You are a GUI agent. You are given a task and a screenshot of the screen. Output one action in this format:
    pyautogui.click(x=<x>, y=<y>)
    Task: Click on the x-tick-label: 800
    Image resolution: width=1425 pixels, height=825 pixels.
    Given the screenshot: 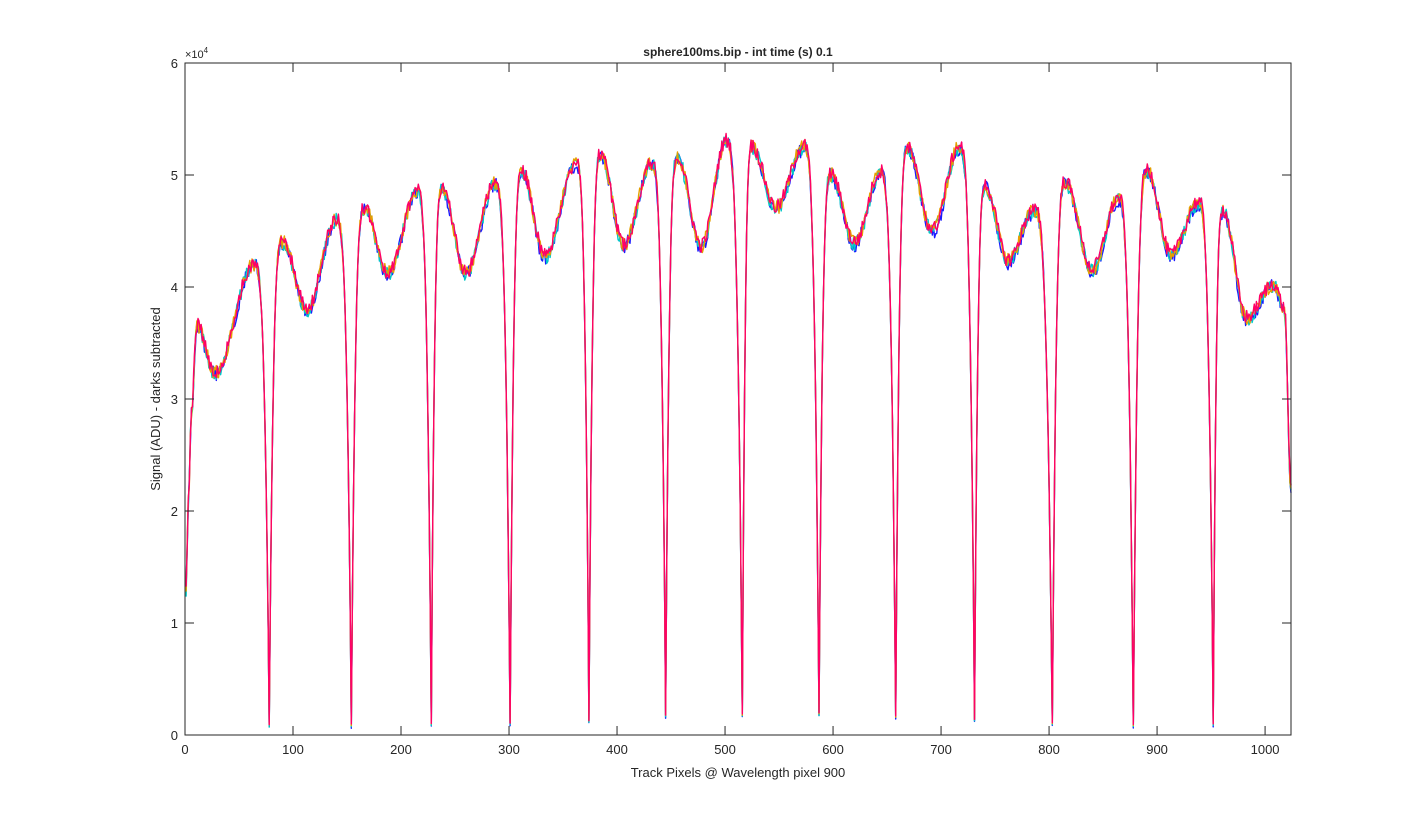 What is the action you would take?
    pyautogui.click(x=1049, y=749)
    